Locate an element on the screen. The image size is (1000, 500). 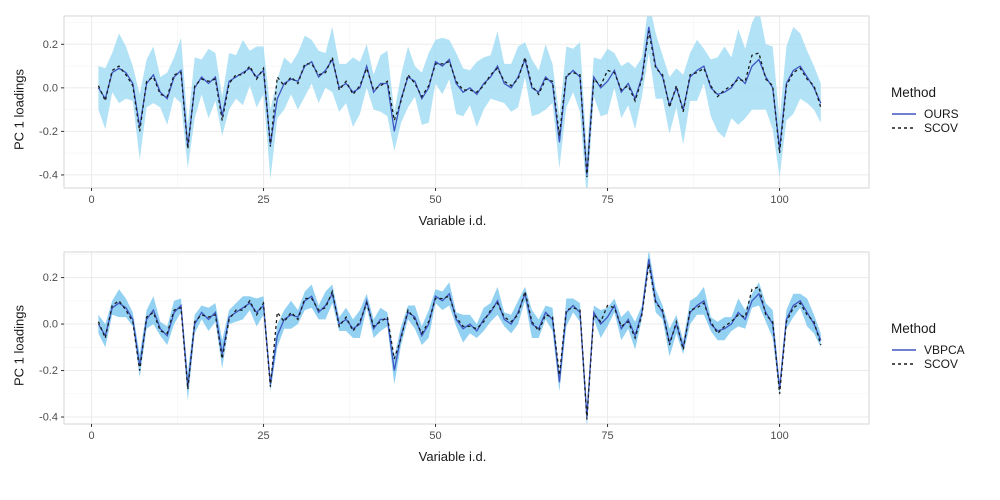
legend-label: OURS is located at coordinates (941, 114).